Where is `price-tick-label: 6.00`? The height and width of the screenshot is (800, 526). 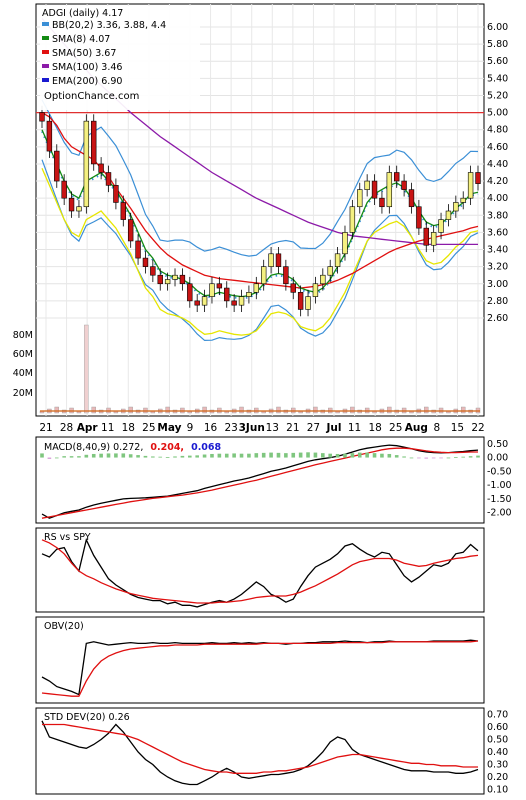
price-tick-label: 6.00 is located at coordinates (497, 27).